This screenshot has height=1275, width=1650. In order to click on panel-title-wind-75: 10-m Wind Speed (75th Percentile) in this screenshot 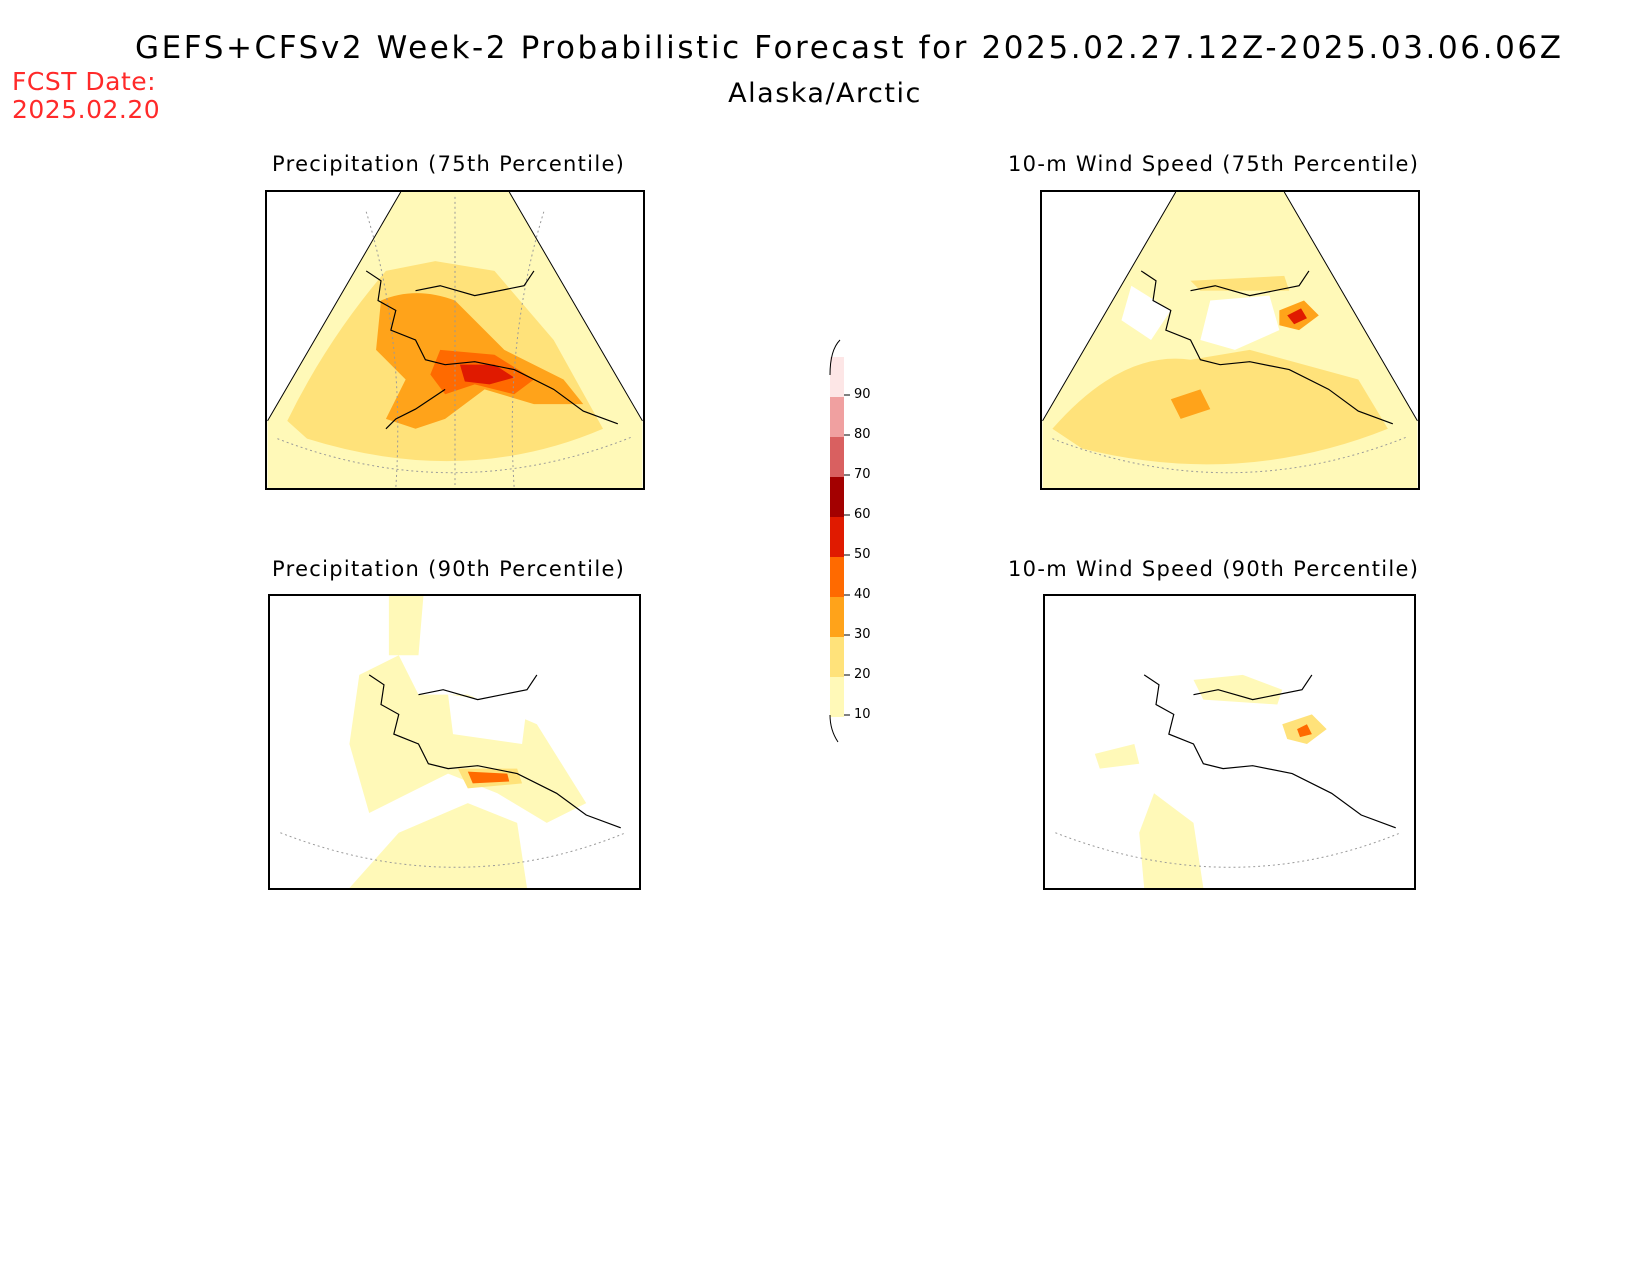, I will do `click(1214, 164)`.